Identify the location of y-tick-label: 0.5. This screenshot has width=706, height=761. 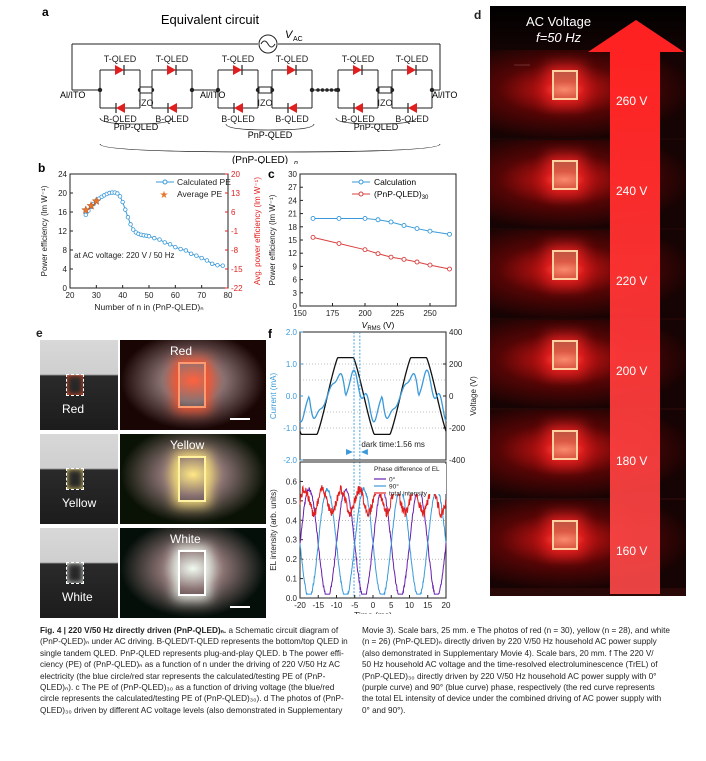
(292, 501).